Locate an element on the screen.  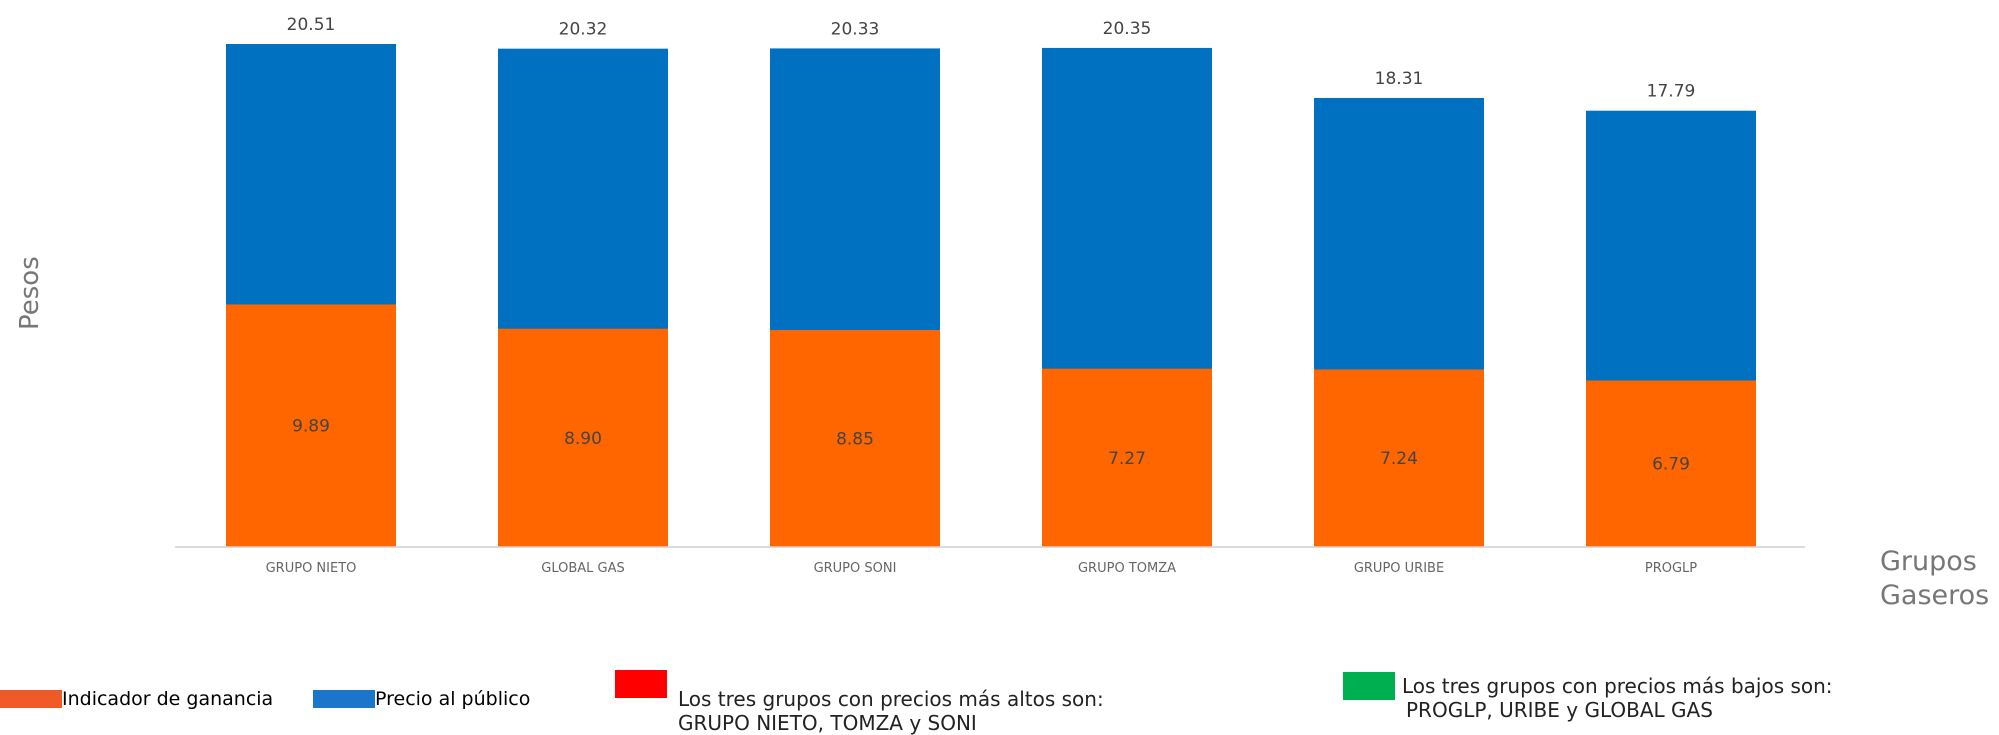
x-tick-label: GRUPO SONI is located at coordinates (855, 568).